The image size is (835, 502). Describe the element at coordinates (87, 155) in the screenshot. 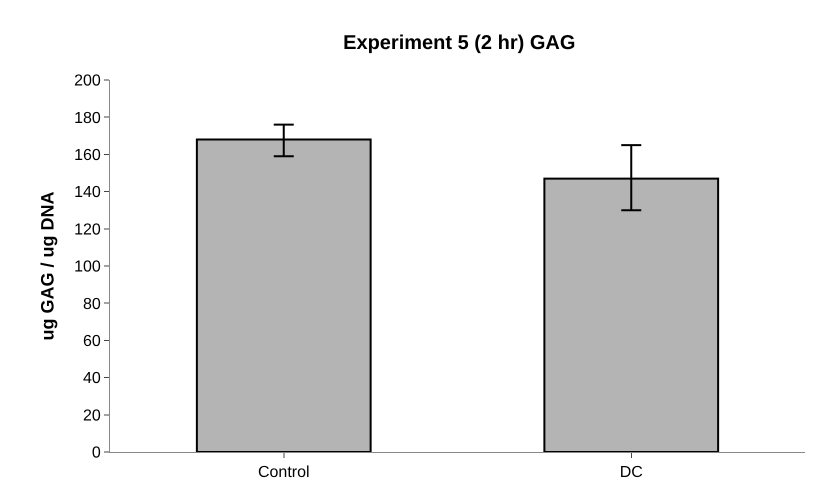

I see `y-tick-label: 160` at that location.